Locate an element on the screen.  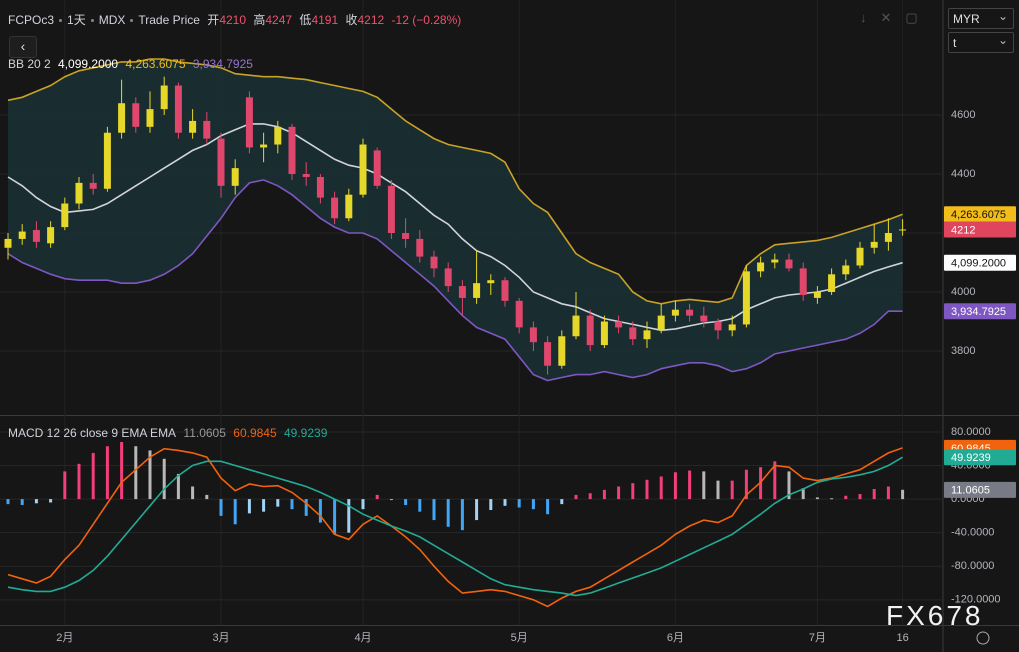
y-tick-label: -40.0000 is located at coordinates (972, 533).